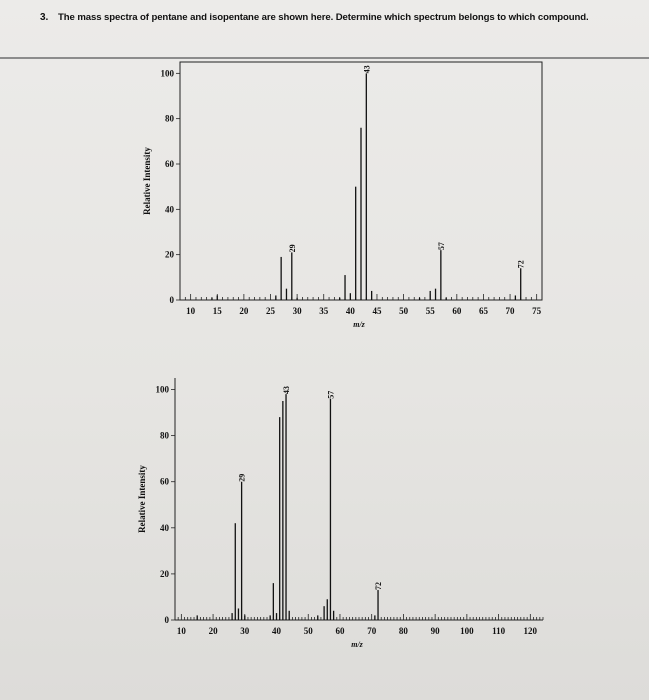 The width and height of the screenshot is (649, 700). I want to click on x-tick-label: 15, so click(218, 311).